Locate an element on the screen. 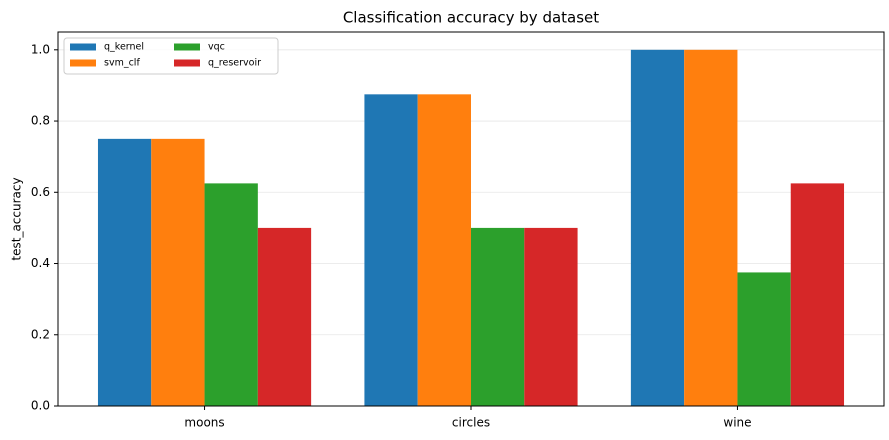 The width and height of the screenshot is (889, 440). x-tick-label: wine is located at coordinates (737, 423).